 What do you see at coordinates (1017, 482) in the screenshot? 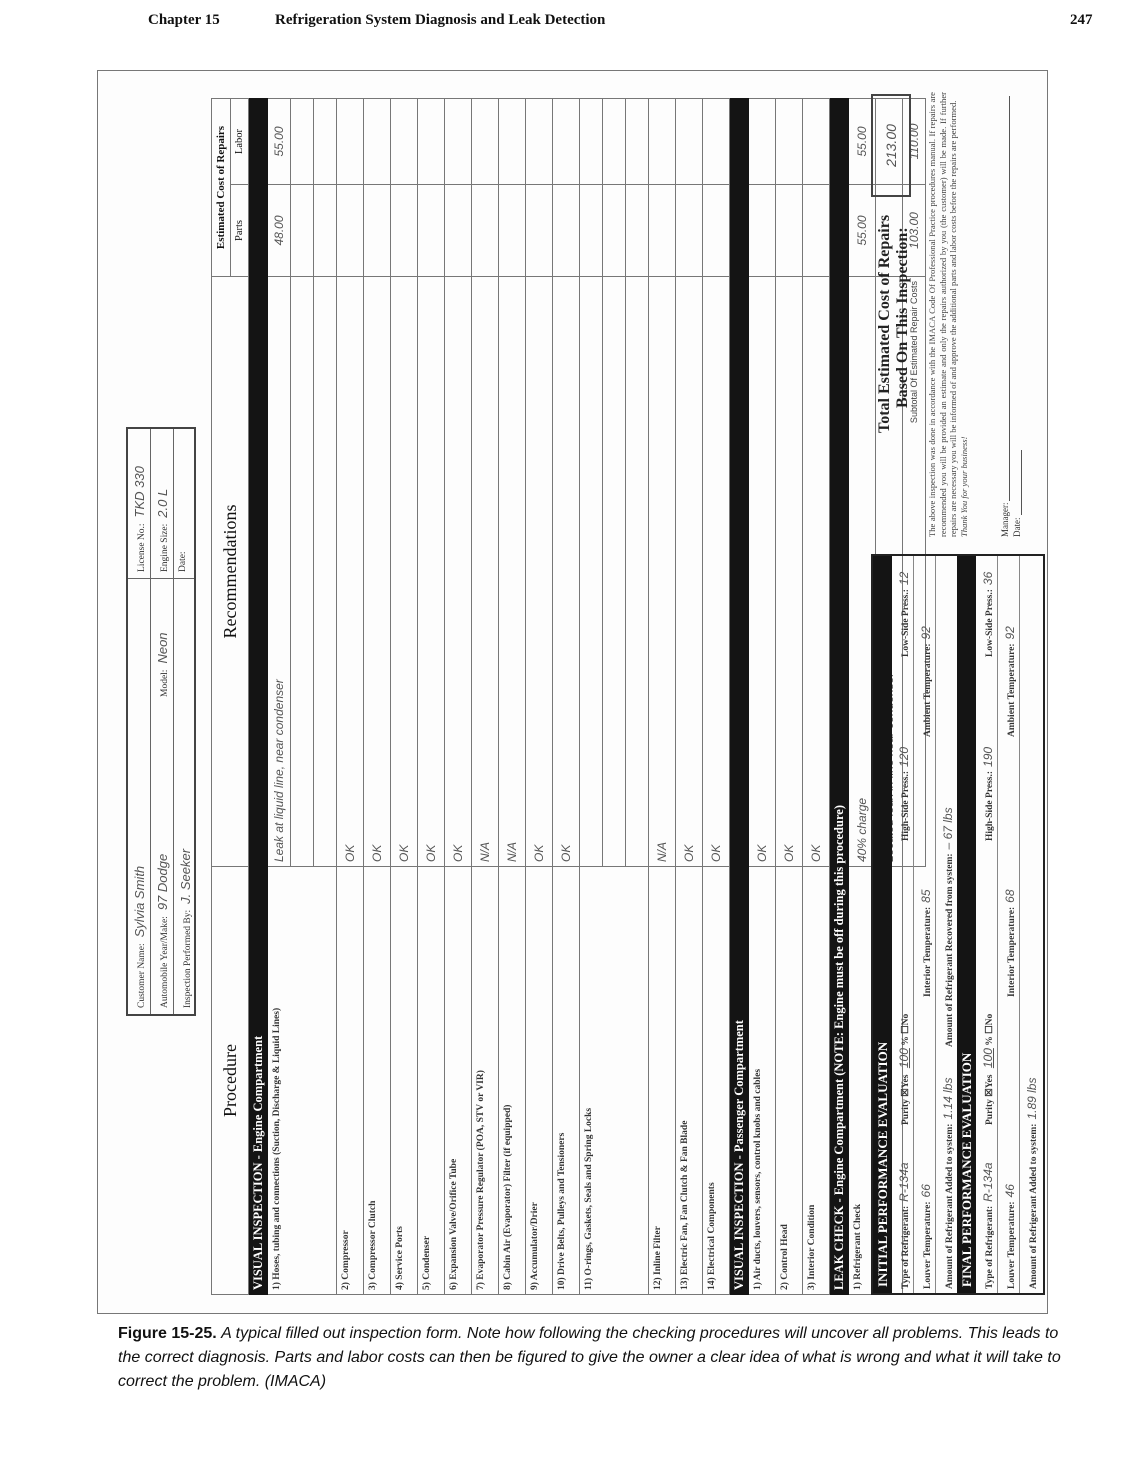
I see `date-signature-line` at bounding box center [1017, 482].